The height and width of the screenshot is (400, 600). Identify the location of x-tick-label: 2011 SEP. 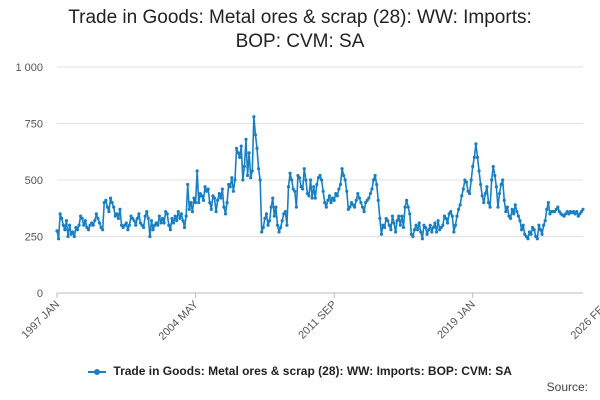
(317, 320).